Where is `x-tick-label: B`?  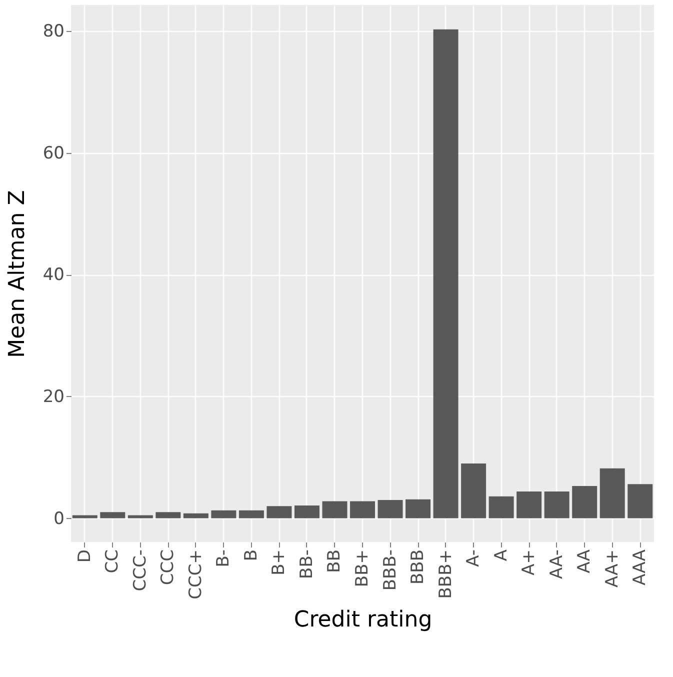 x-tick-label: B is located at coordinates (251, 556).